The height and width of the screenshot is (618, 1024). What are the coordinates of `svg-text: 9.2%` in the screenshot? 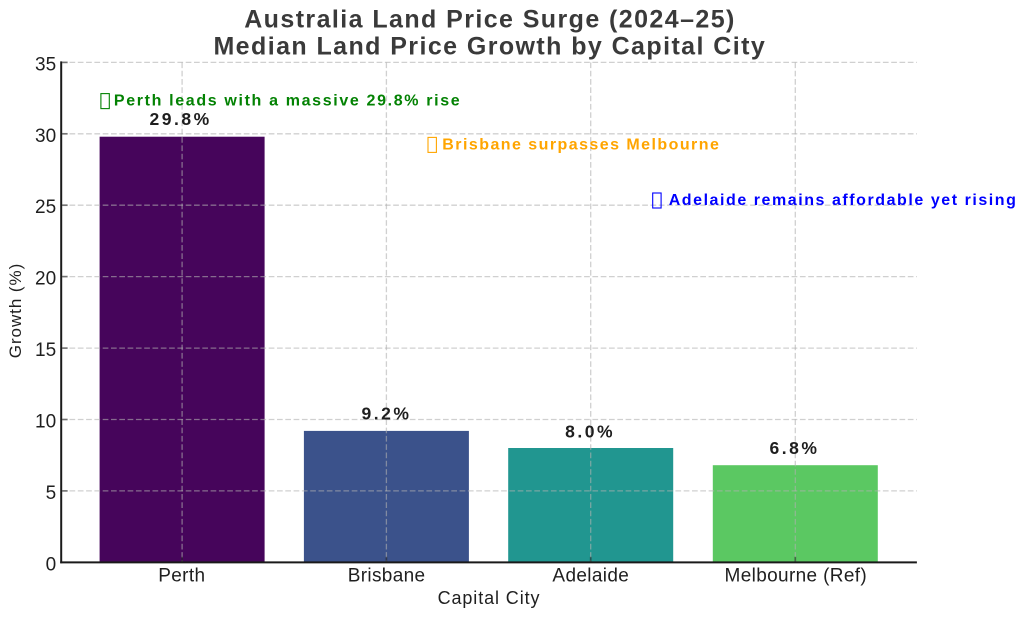 It's located at (387, 414).